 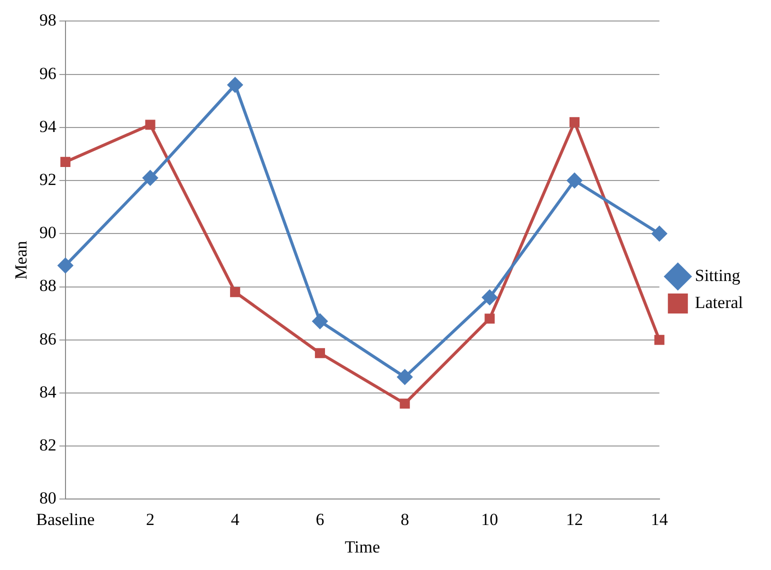 I want to click on x-axis-title: Time, so click(x=362, y=546).